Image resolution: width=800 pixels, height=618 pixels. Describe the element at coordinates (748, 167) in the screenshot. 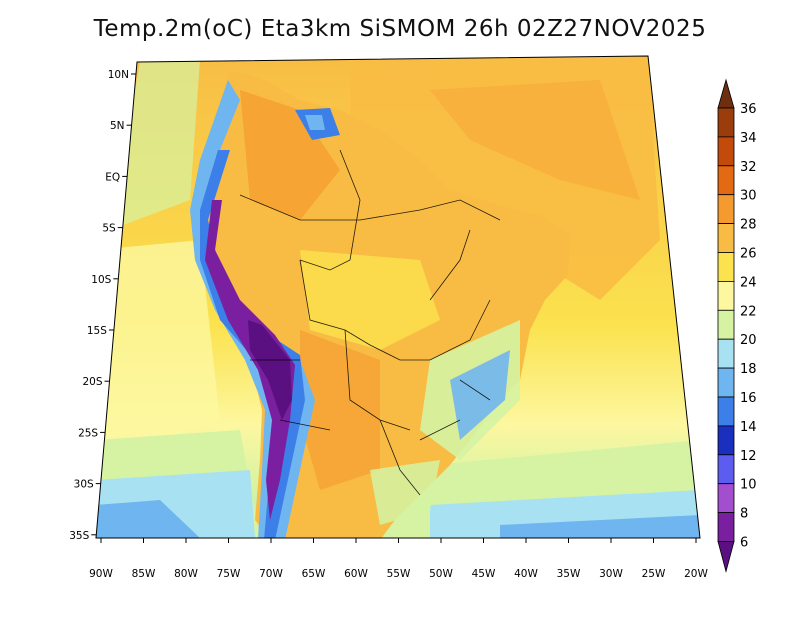

I see `colorbar-label: 32` at that location.